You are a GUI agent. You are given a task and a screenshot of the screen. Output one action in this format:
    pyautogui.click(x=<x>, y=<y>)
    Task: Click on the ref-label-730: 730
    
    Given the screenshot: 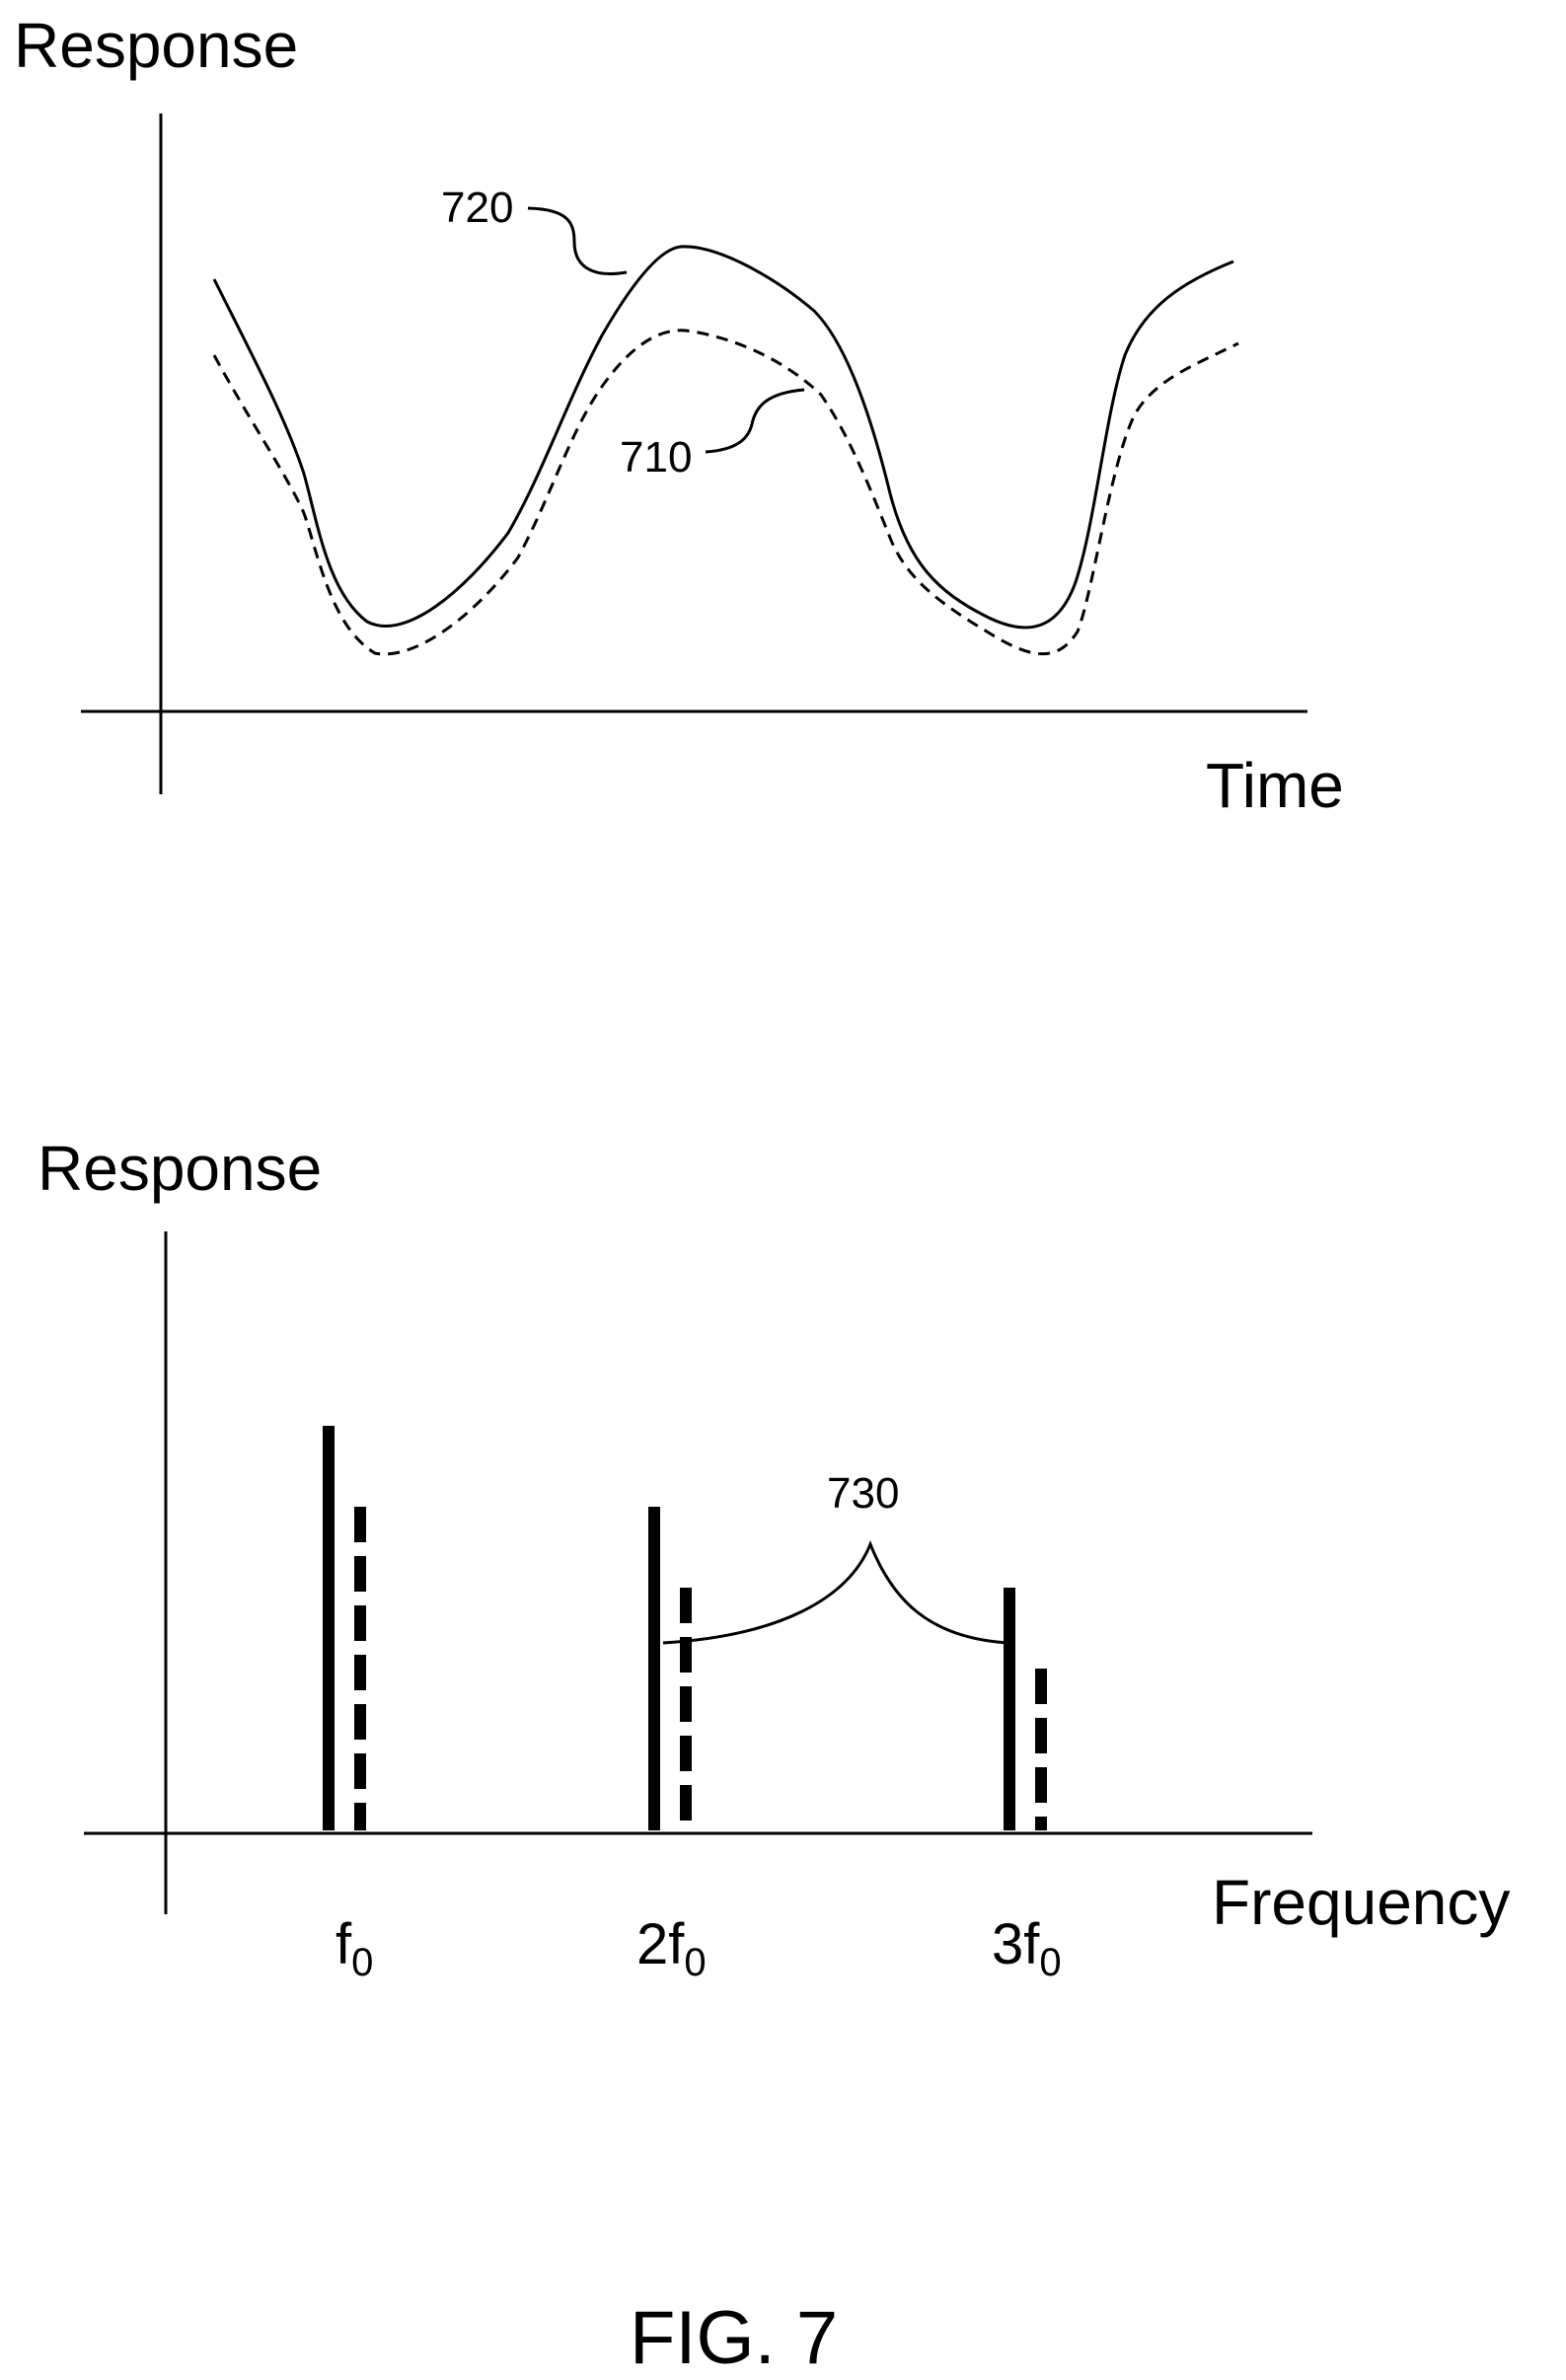 What is the action you would take?
    pyautogui.click(x=863, y=1493)
    